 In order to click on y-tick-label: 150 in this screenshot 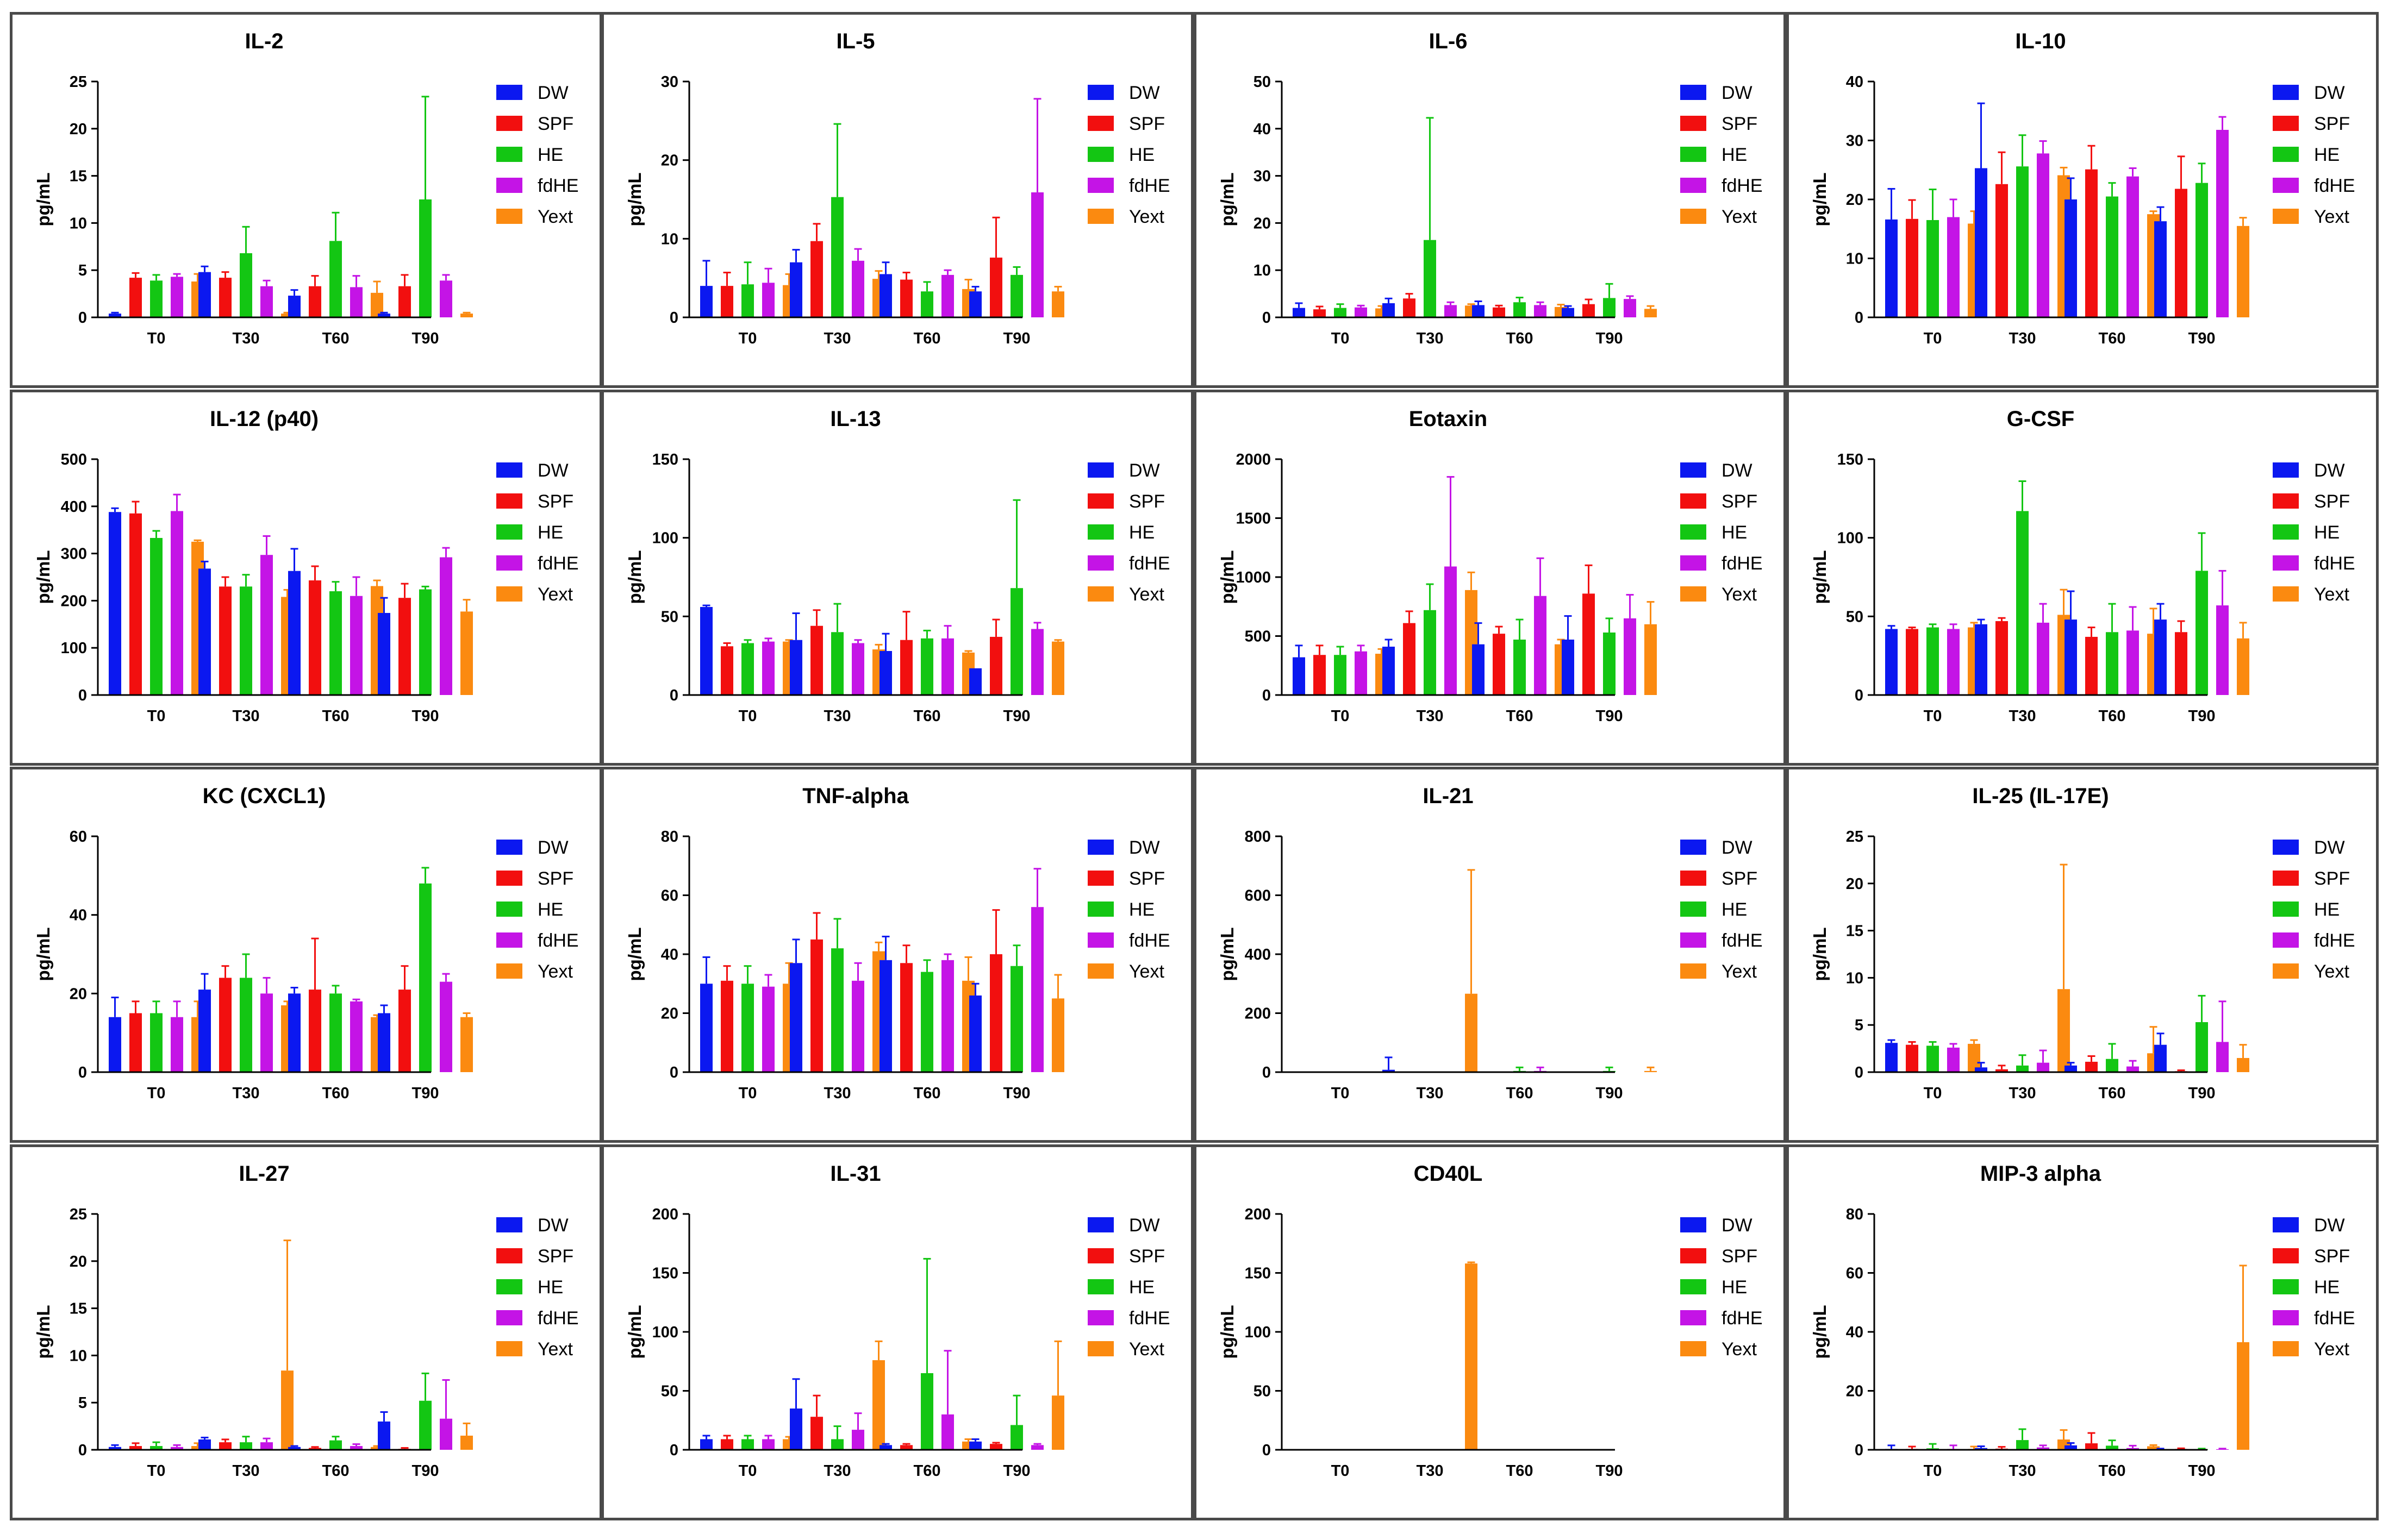, I will do `click(665, 1273)`.